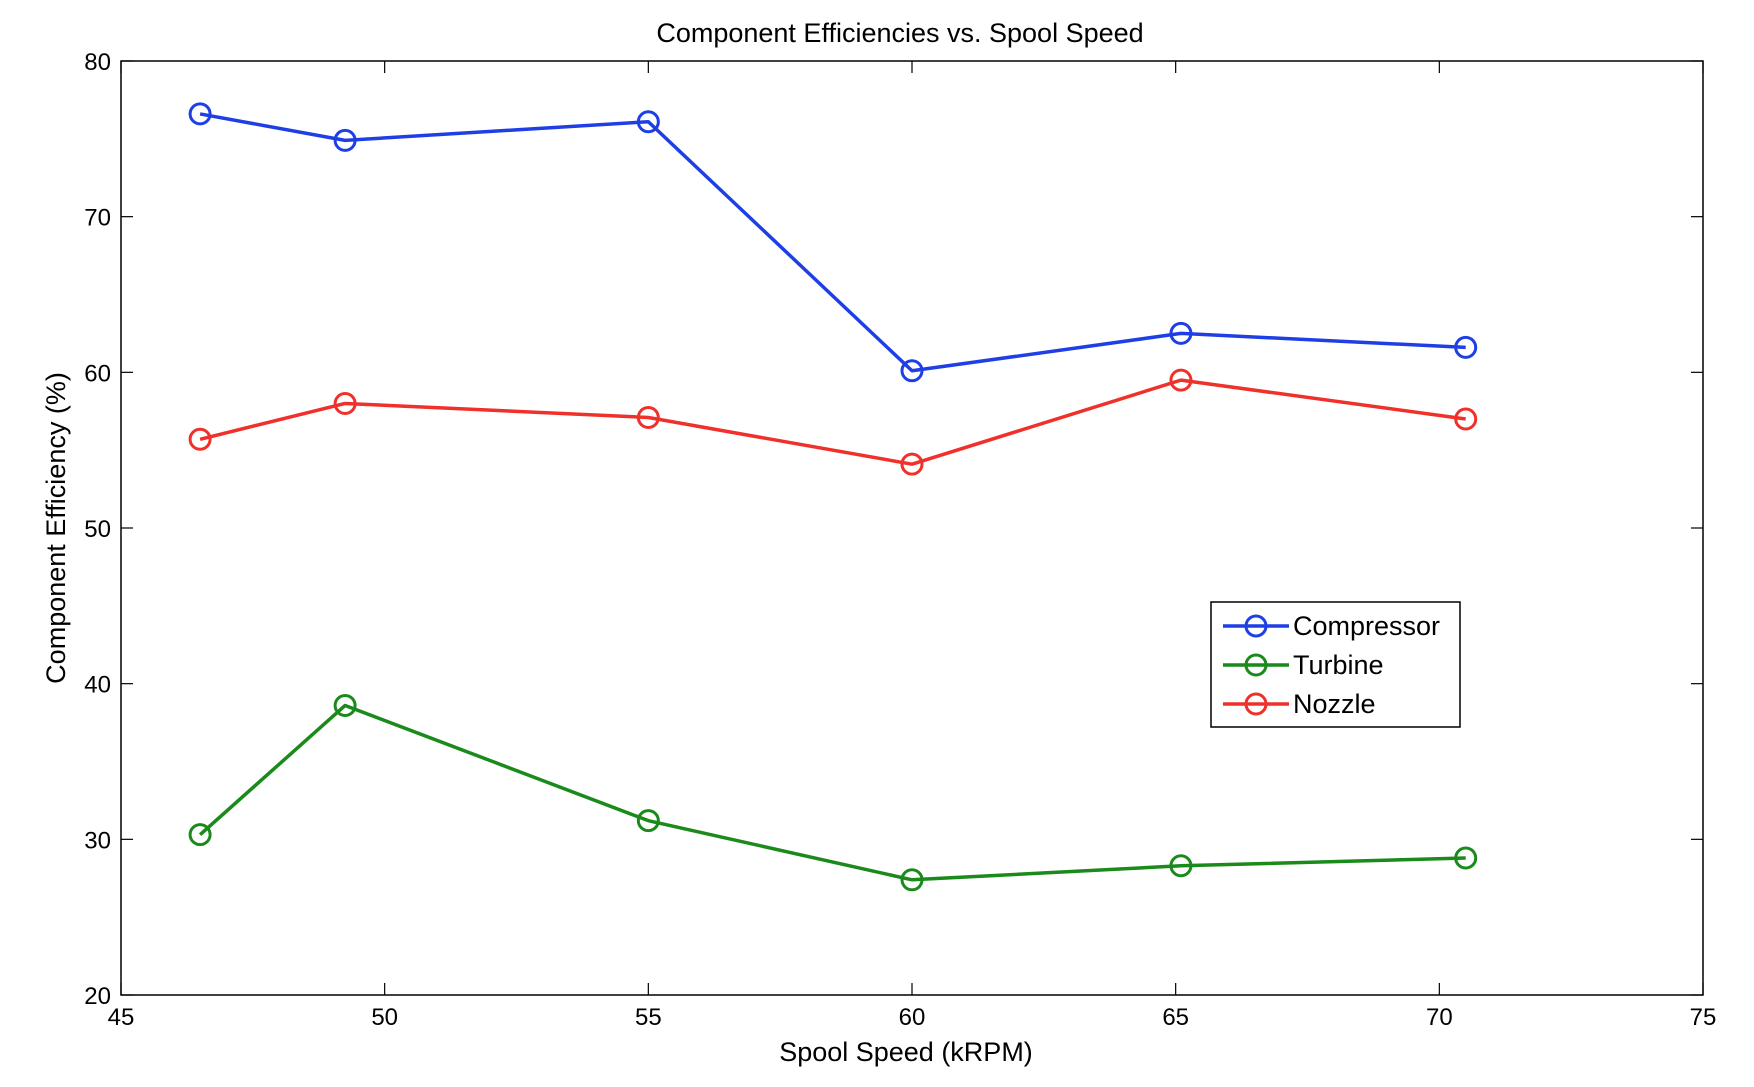 This screenshot has width=1754, height=1087. I want to click on x-tick-label: 45, so click(121, 1017).